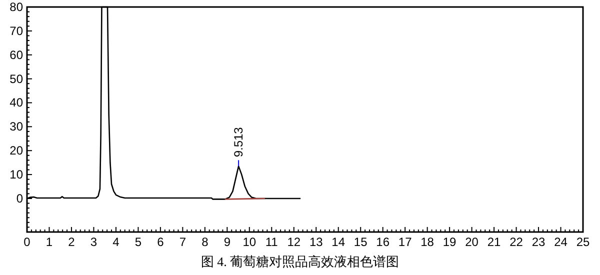 The height and width of the screenshot is (275, 600). I want to click on y-tick-label: 50, so click(17, 79).